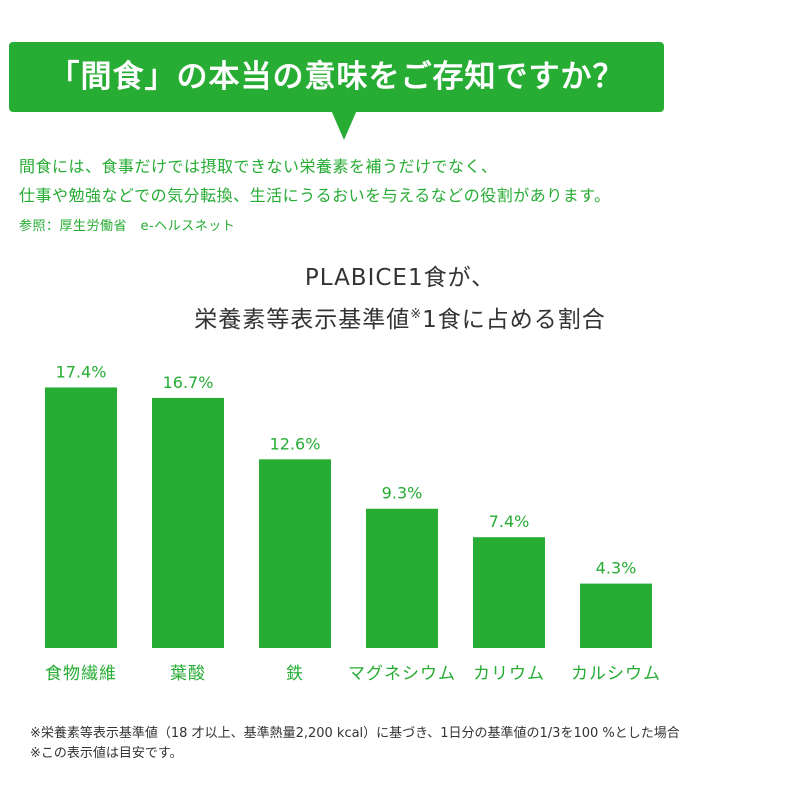 The width and height of the screenshot is (800, 800). I want to click on chart-title-footnote-mark: ※, so click(416, 314).